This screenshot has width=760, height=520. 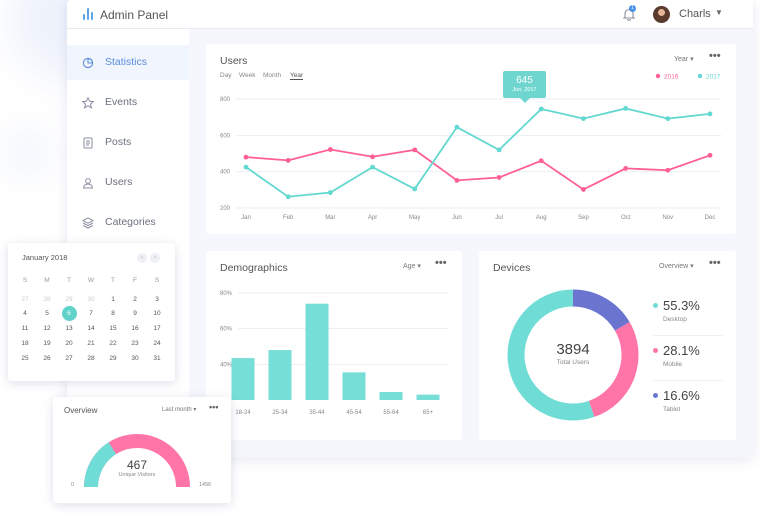 I want to click on calendar-day: 22, so click(x=113, y=343).